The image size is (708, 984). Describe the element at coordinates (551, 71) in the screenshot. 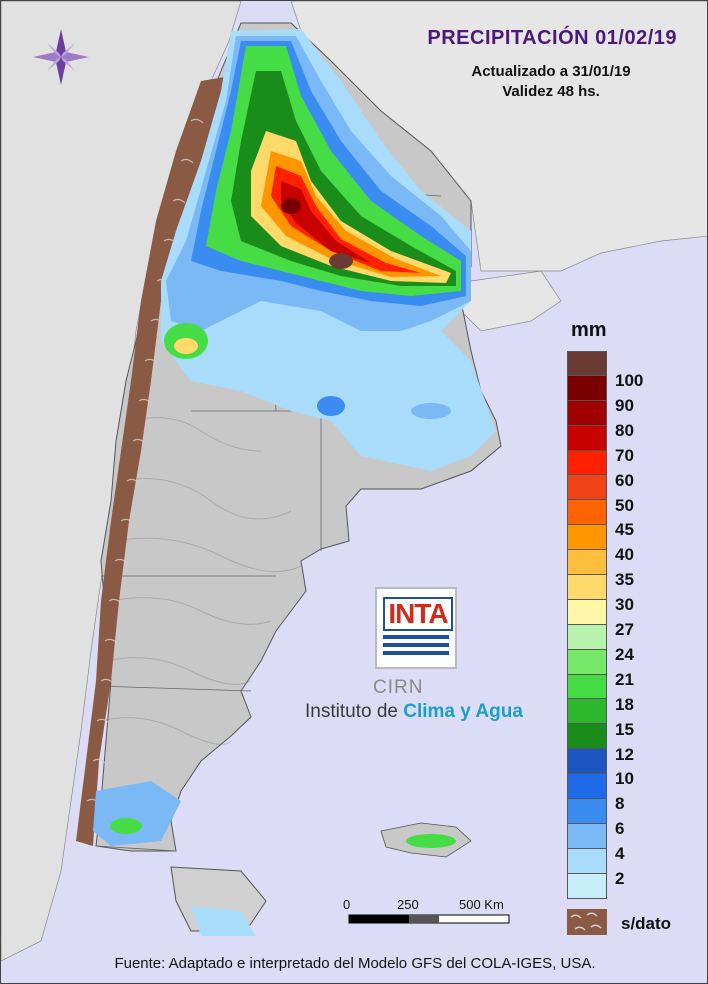

I see `updated-label: Actualizado a 31/01/19` at that location.